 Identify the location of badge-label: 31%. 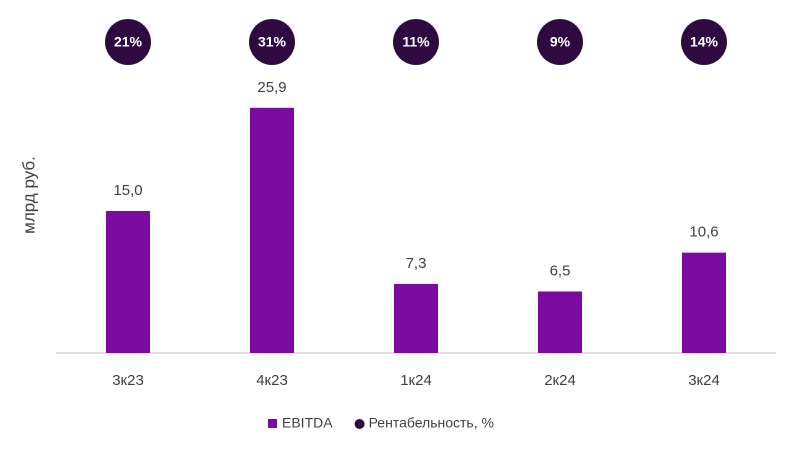
(272, 42).